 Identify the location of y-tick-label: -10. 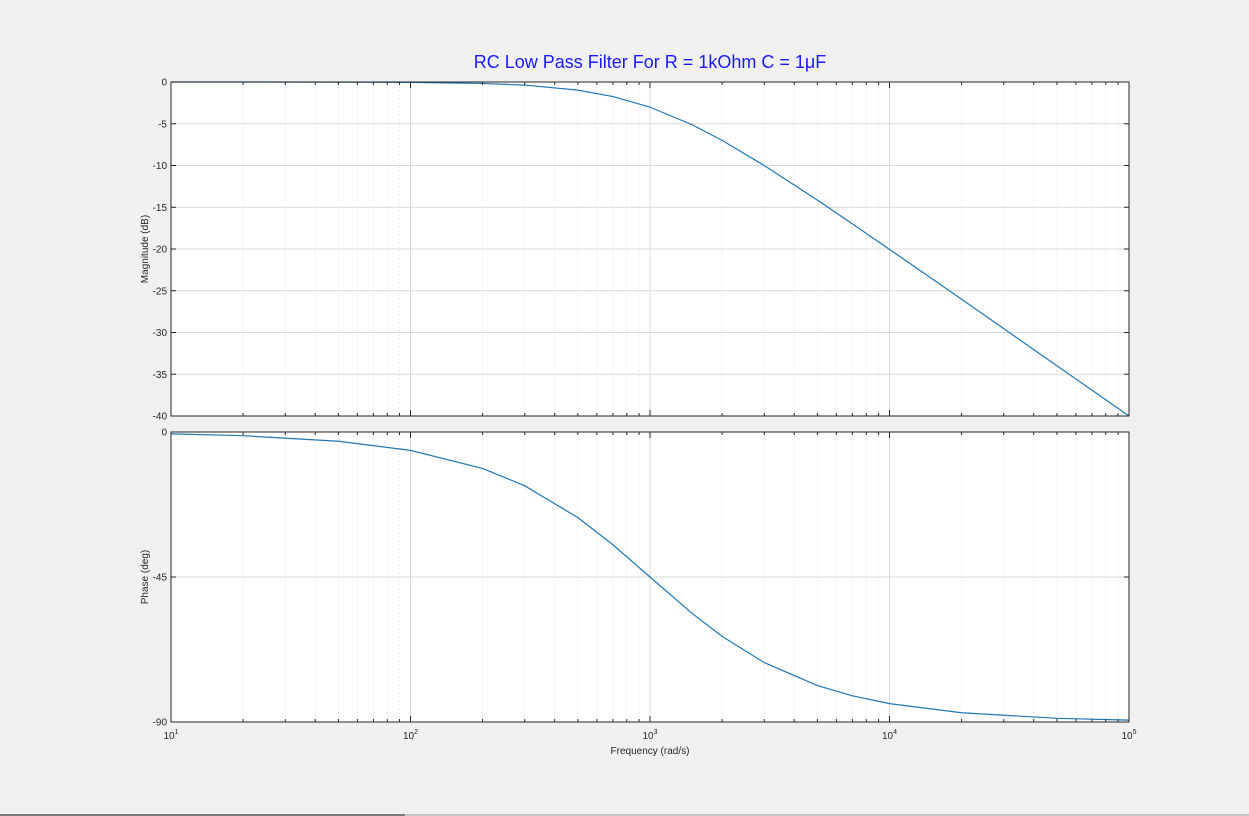
(160, 166).